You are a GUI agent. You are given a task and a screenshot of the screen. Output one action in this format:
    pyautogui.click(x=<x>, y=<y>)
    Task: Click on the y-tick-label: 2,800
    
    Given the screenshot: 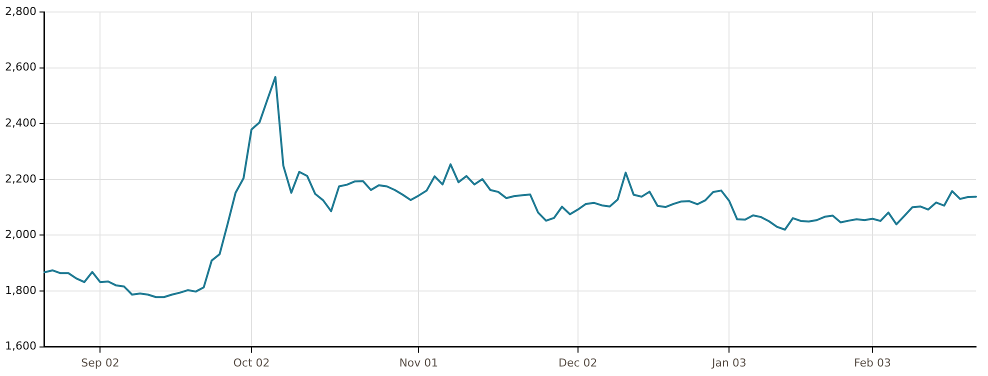 What is the action you would take?
    pyautogui.click(x=20, y=11)
    